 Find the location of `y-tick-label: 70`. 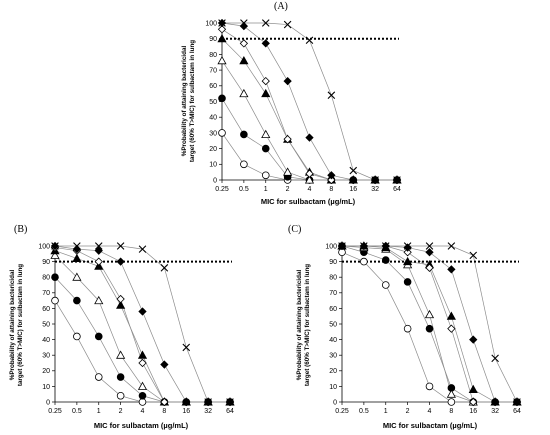

y-tick-label: 70 is located at coordinates (333, 293).